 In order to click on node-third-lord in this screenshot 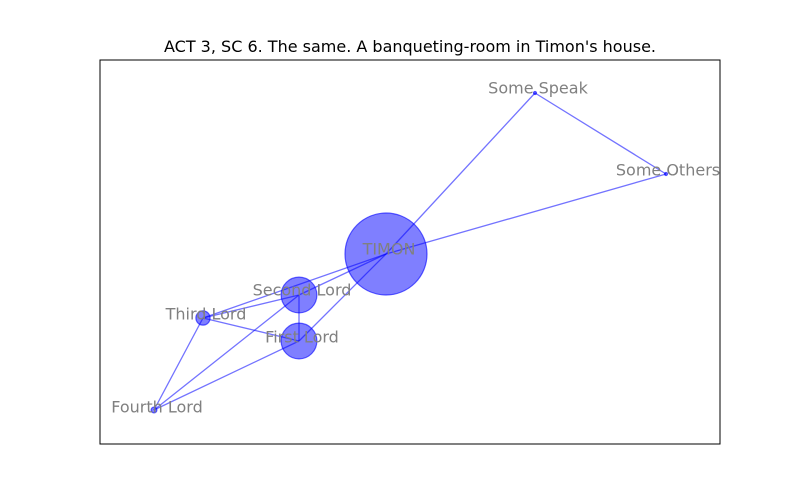, I will do `click(203, 318)`.